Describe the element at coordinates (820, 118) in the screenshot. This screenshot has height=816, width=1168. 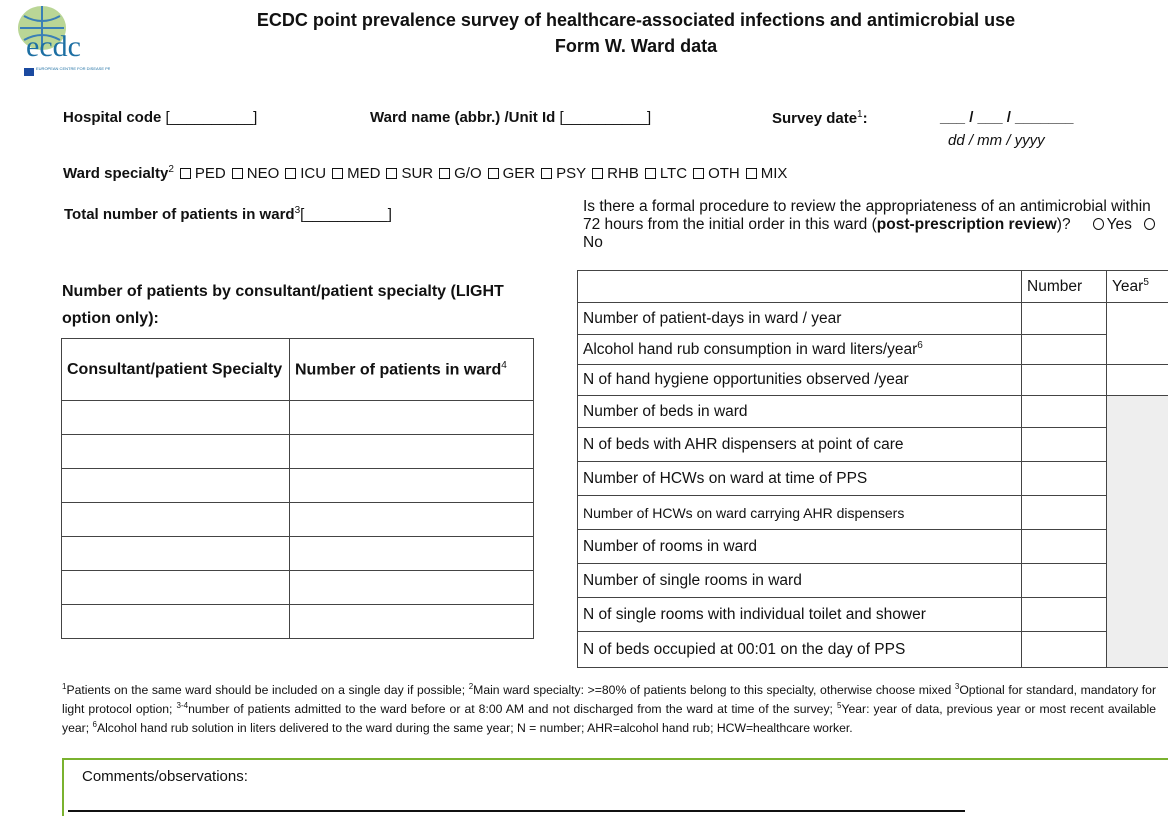
I see `survey-date: Survey date1:` at that location.